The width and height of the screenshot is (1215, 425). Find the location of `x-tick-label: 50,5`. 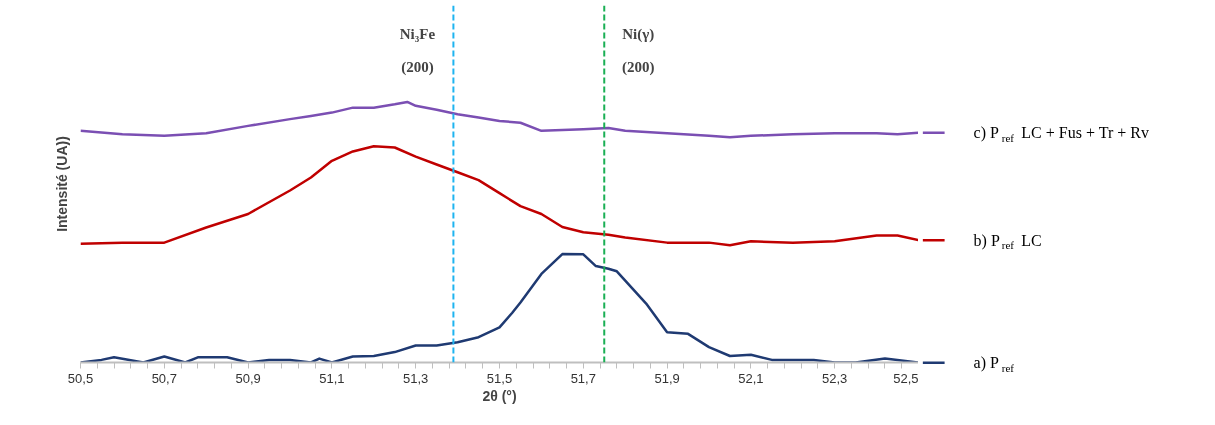

x-tick-label: 50,5 is located at coordinates (80, 378).